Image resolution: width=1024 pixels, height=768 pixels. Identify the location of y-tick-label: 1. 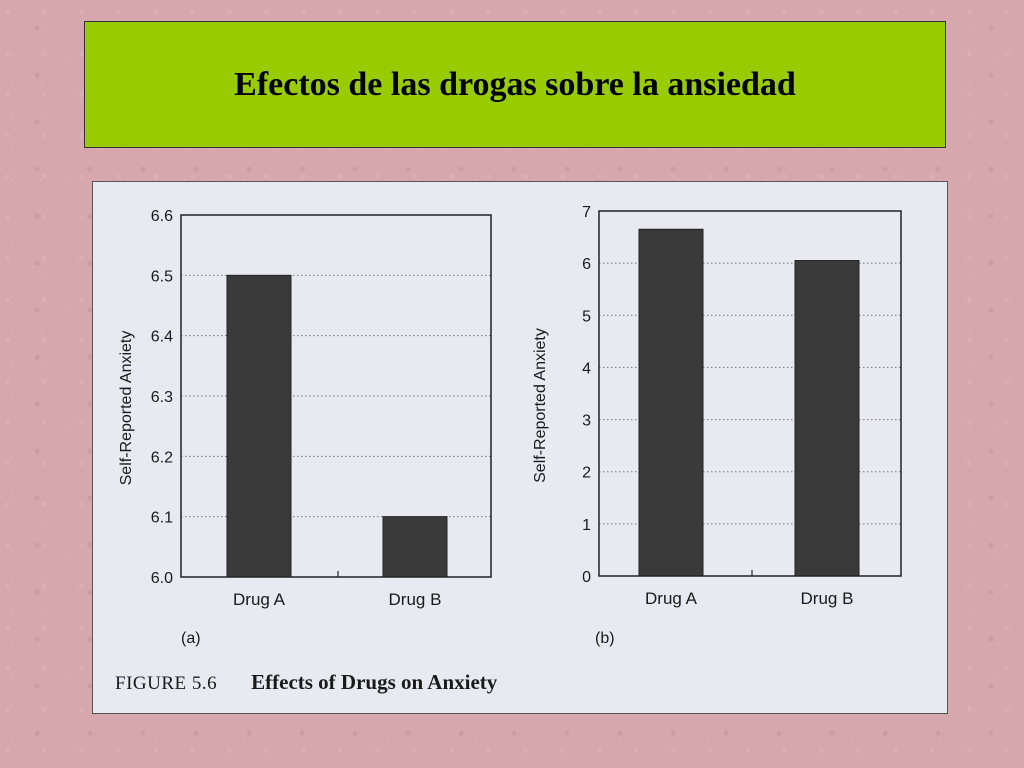
(586, 525).